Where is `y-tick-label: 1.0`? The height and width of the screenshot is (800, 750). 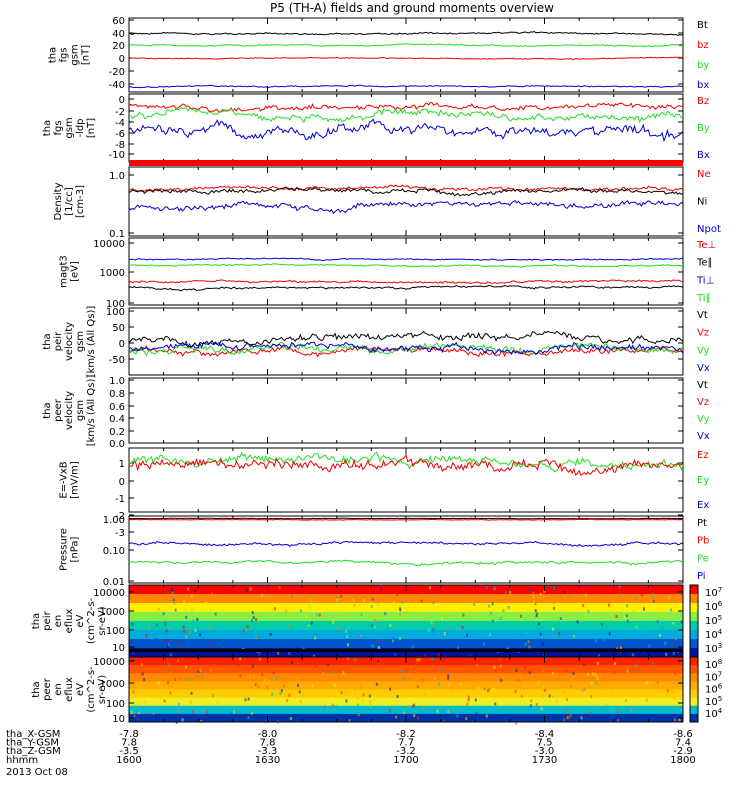
y-tick-label: 1.0 is located at coordinates (117, 381).